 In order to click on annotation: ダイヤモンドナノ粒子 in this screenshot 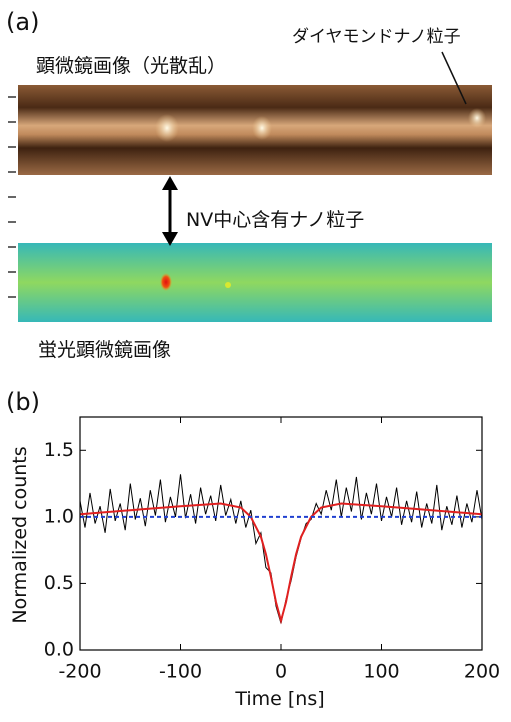, I will do `click(376, 37)`.